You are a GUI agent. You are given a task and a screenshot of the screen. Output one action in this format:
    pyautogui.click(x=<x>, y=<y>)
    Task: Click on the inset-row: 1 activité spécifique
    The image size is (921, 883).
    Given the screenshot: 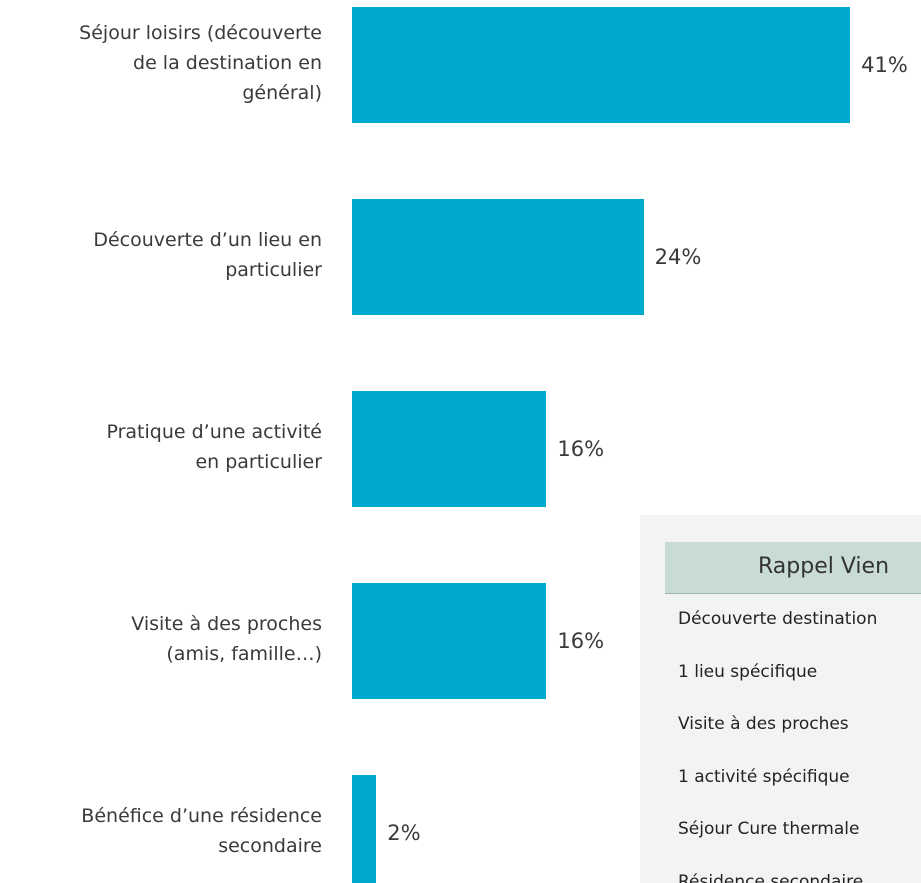 What is the action you would take?
    pyautogui.click(x=764, y=776)
    